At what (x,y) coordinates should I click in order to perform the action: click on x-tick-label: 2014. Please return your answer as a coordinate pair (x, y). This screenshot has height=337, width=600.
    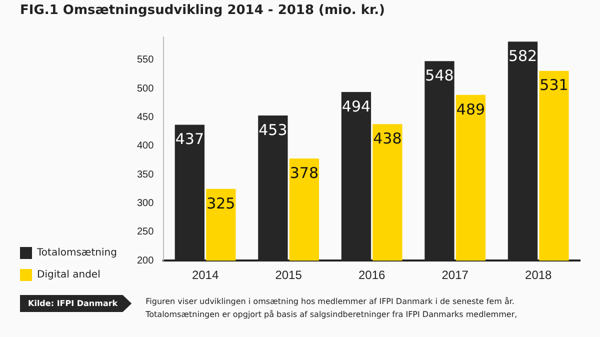
    Looking at the image, I should click on (205, 275).